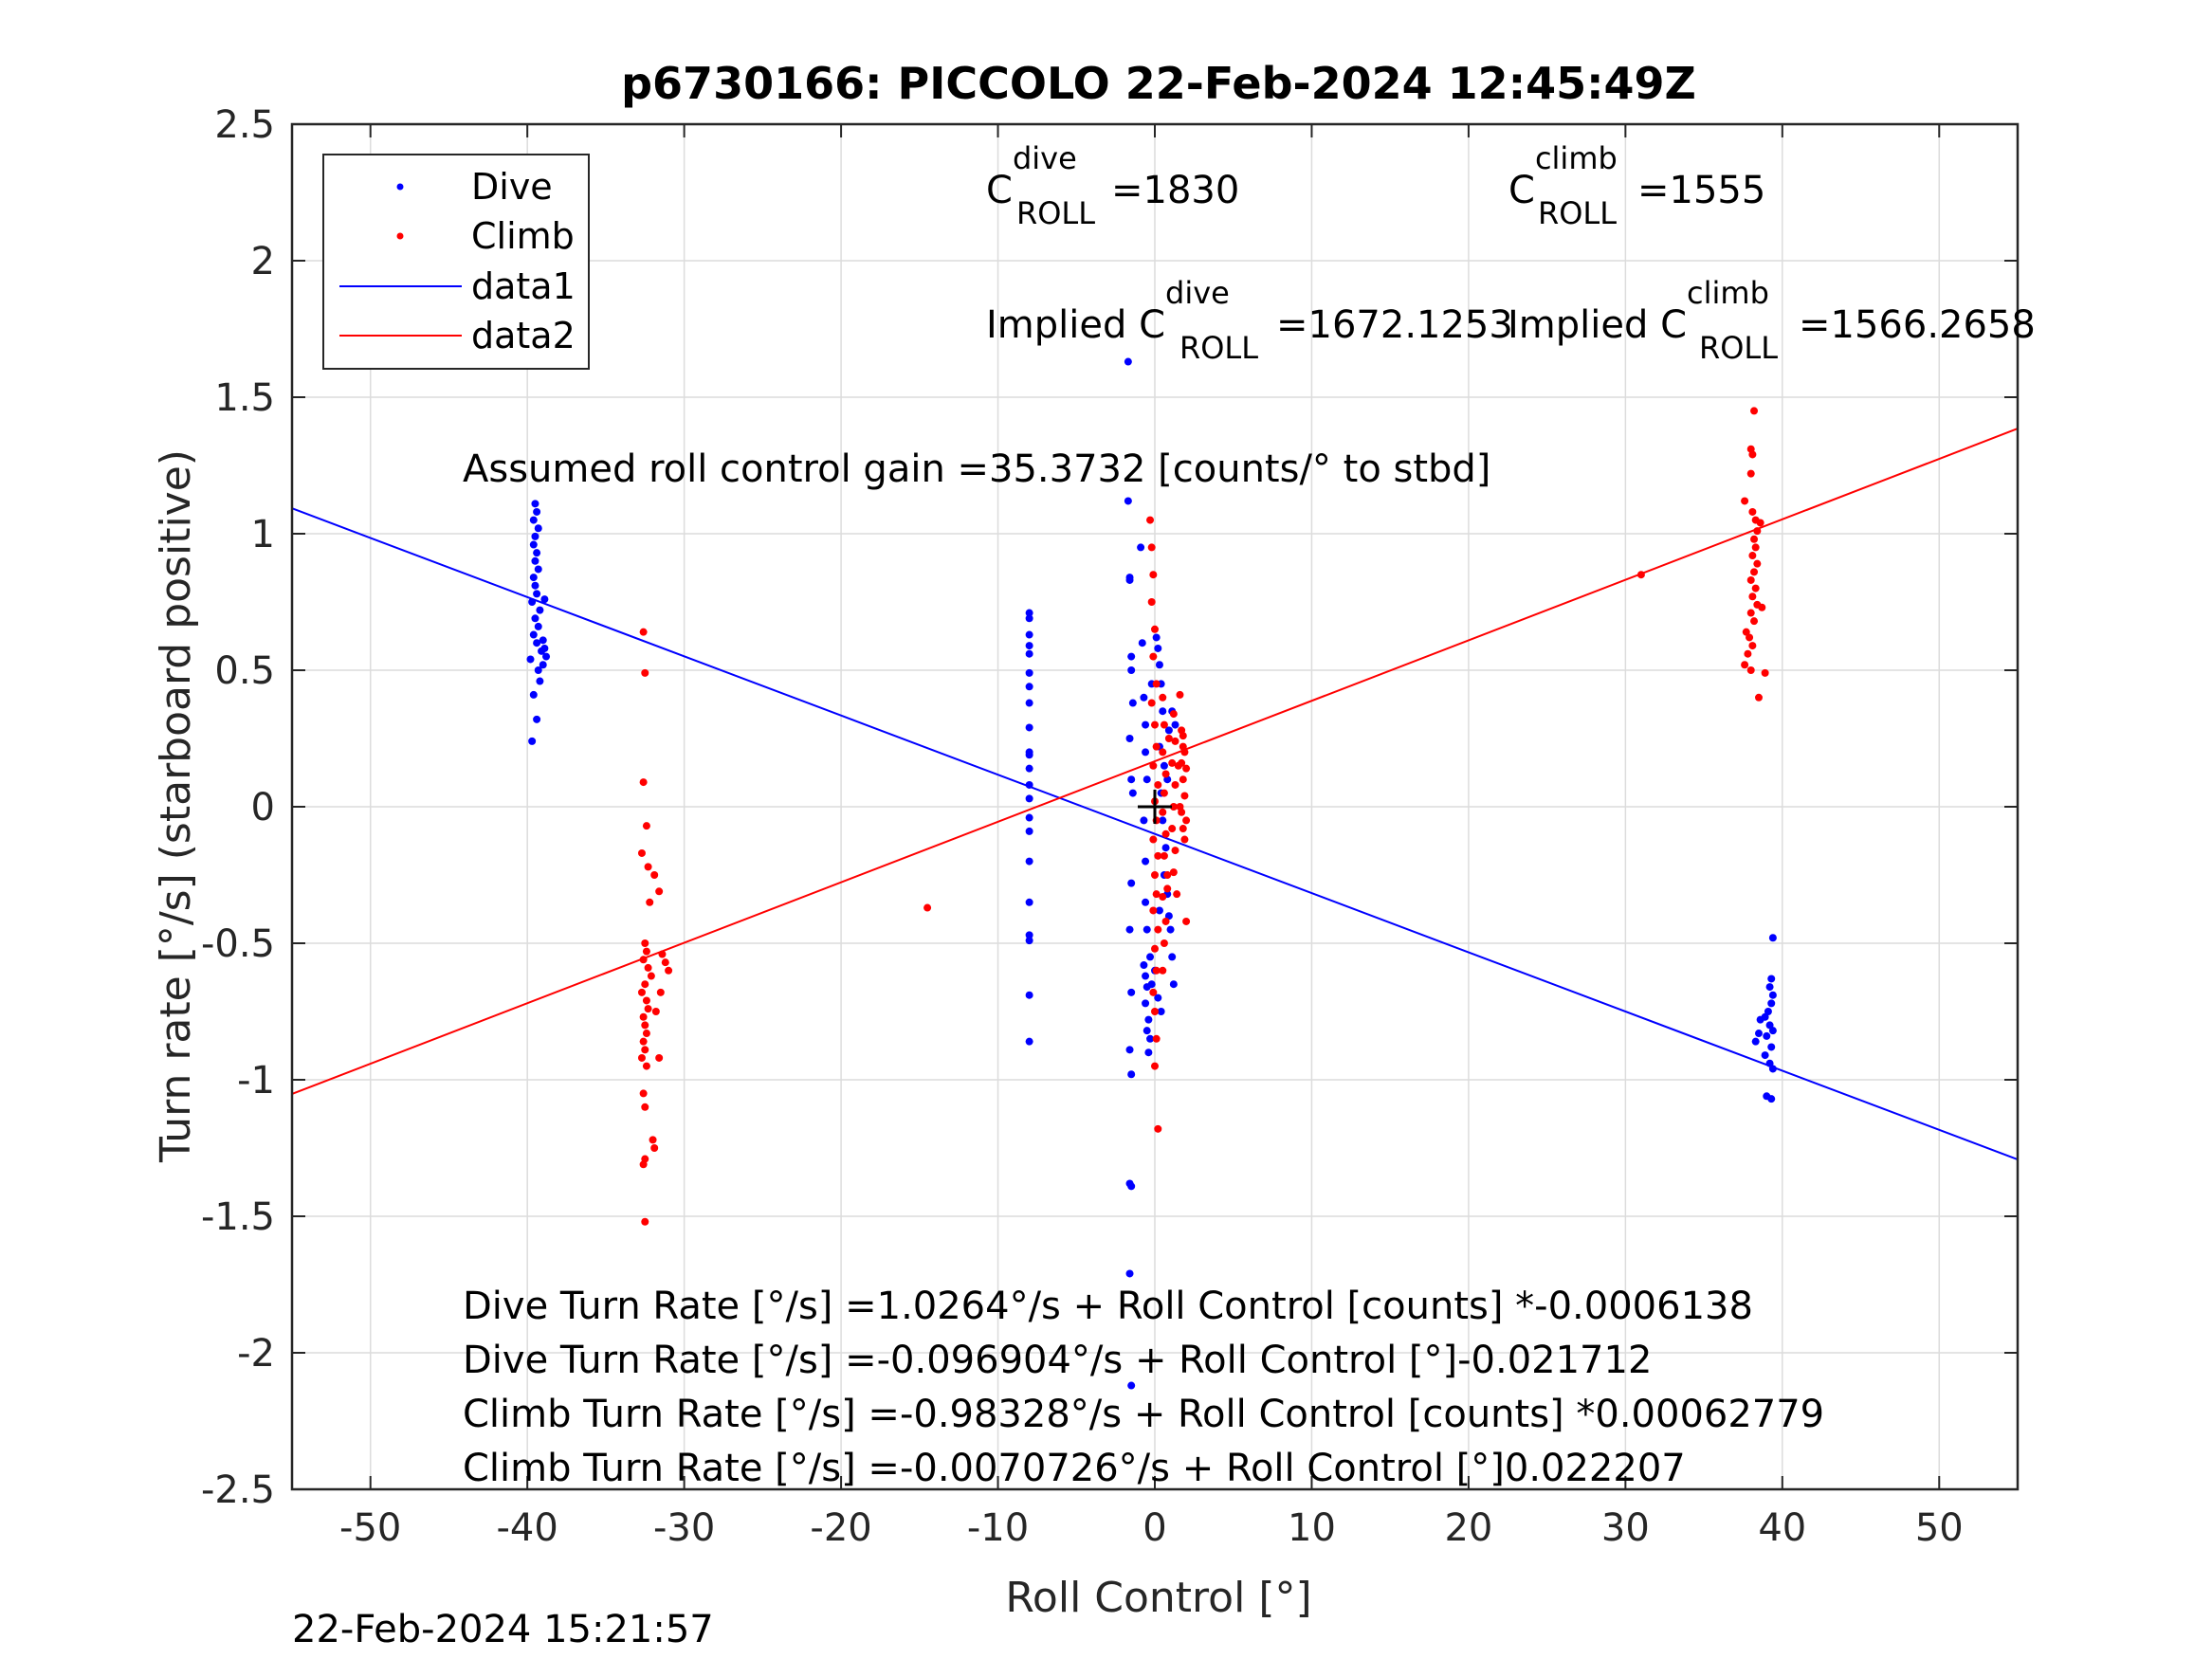 The width and height of the screenshot is (2212, 1659). What do you see at coordinates (176, 806) in the screenshot?
I see `y-axis-label: Turn rate [°/s] (starboard positive)` at bounding box center [176, 806].